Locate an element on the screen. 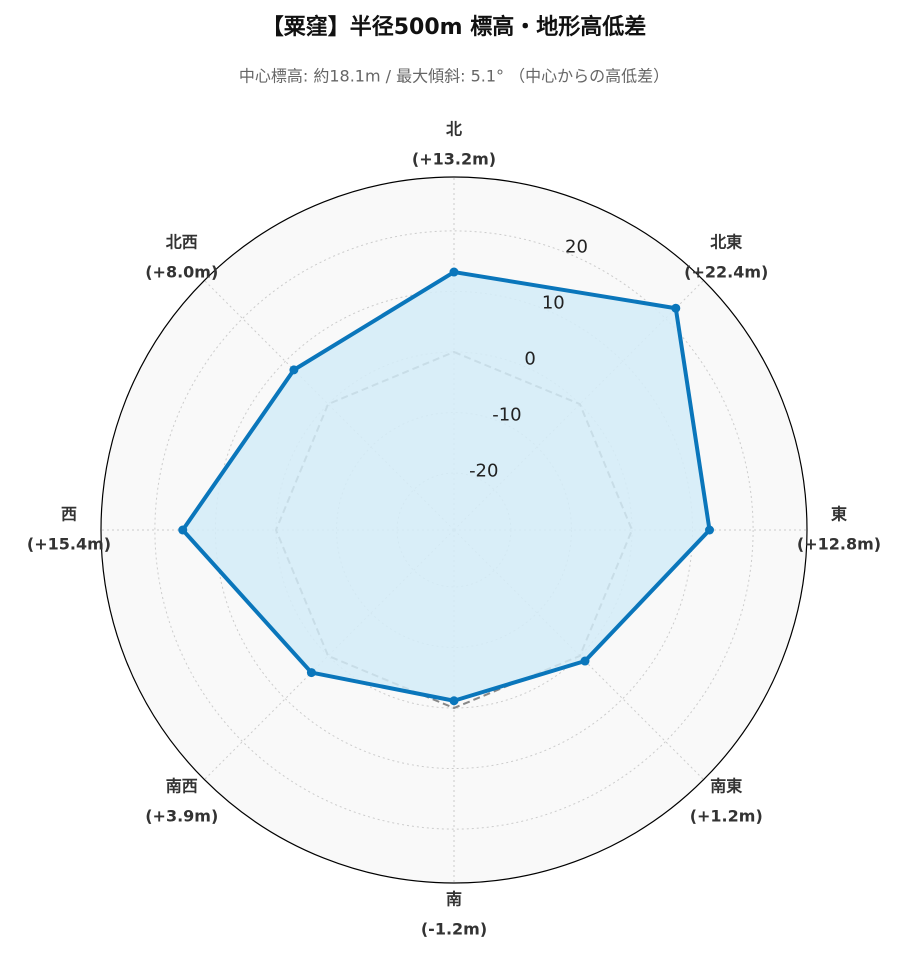 This screenshot has height=962, width=907. category-label: 南西 is located at coordinates (182, 786).